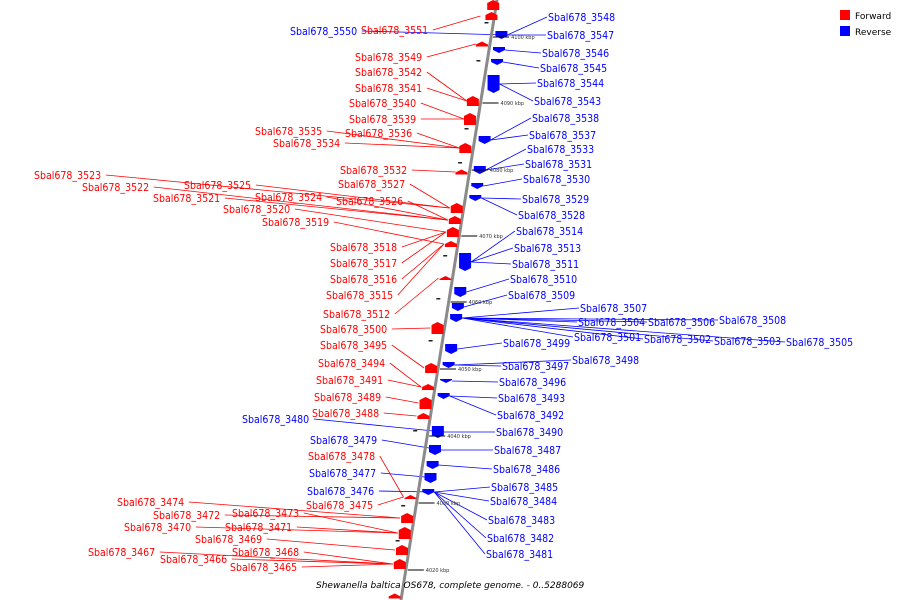 This screenshot has height=600, width=900. What do you see at coordinates (819, 343) in the screenshot?
I see `reverse-gene-label: Sbal678_3505` at bounding box center [819, 343].